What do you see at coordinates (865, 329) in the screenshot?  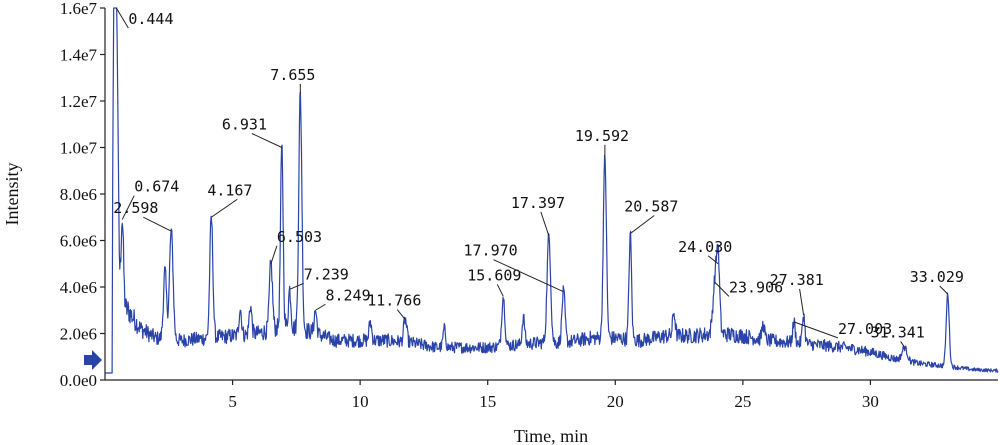 I see `peak-label: 27.003` at bounding box center [865, 329].